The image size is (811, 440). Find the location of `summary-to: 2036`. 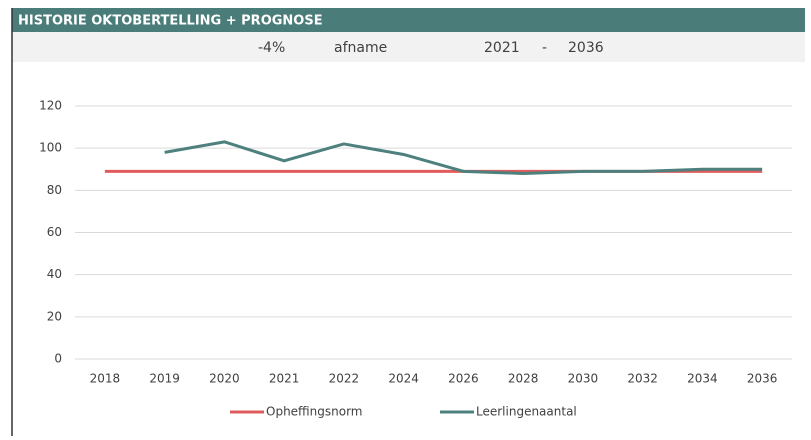

summary-to: 2036 is located at coordinates (586, 48).